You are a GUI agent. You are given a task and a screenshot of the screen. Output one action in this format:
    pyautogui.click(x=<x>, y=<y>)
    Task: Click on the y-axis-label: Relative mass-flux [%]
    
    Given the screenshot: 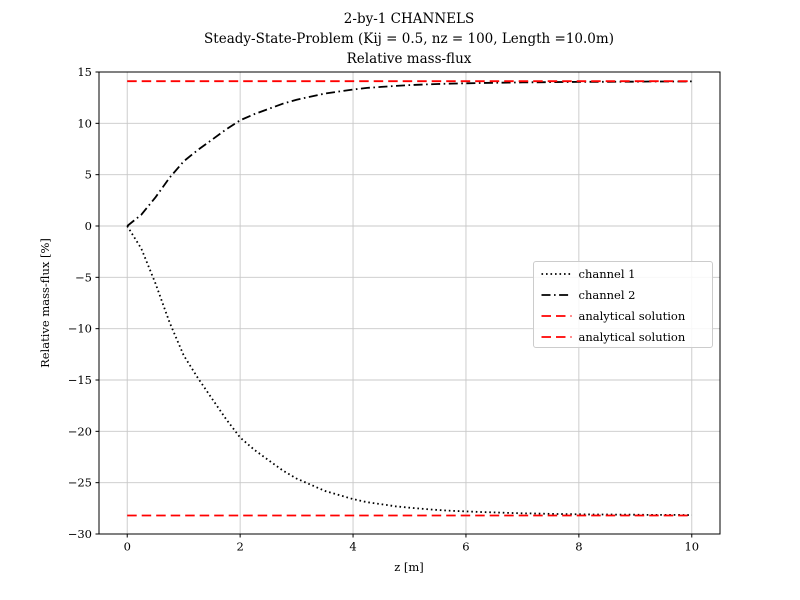 What is the action you would take?
    pyautogui.click(x=45, y=303)
    